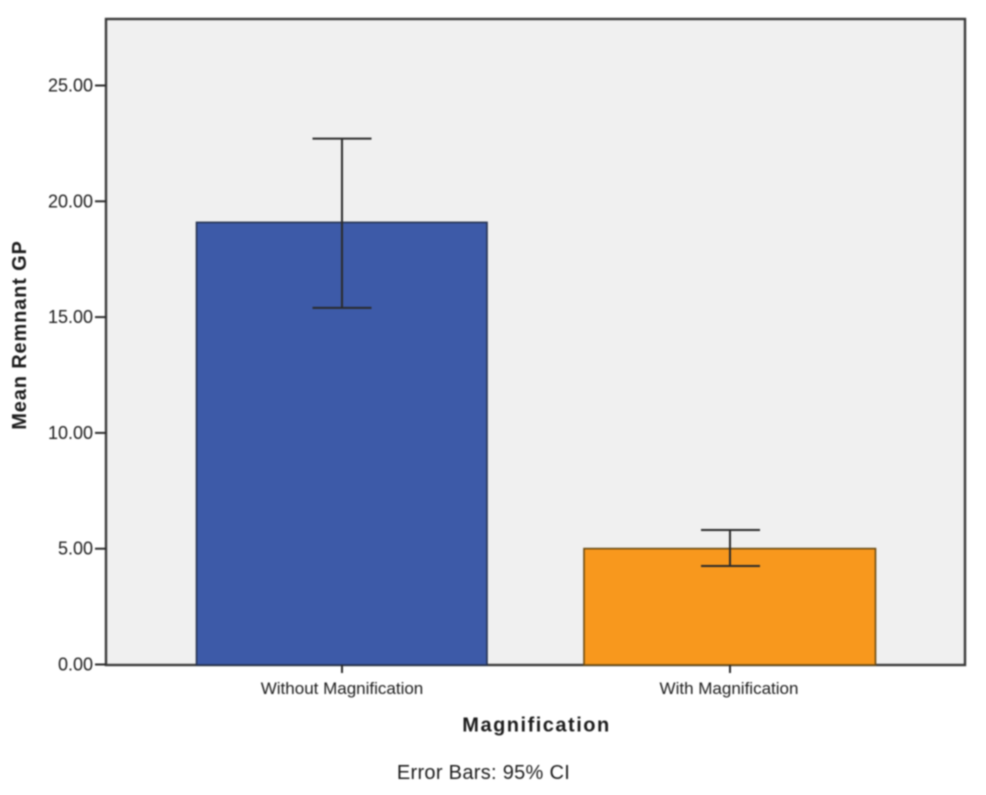  I want to click on svg-text: 10.00, so click(70, 433).